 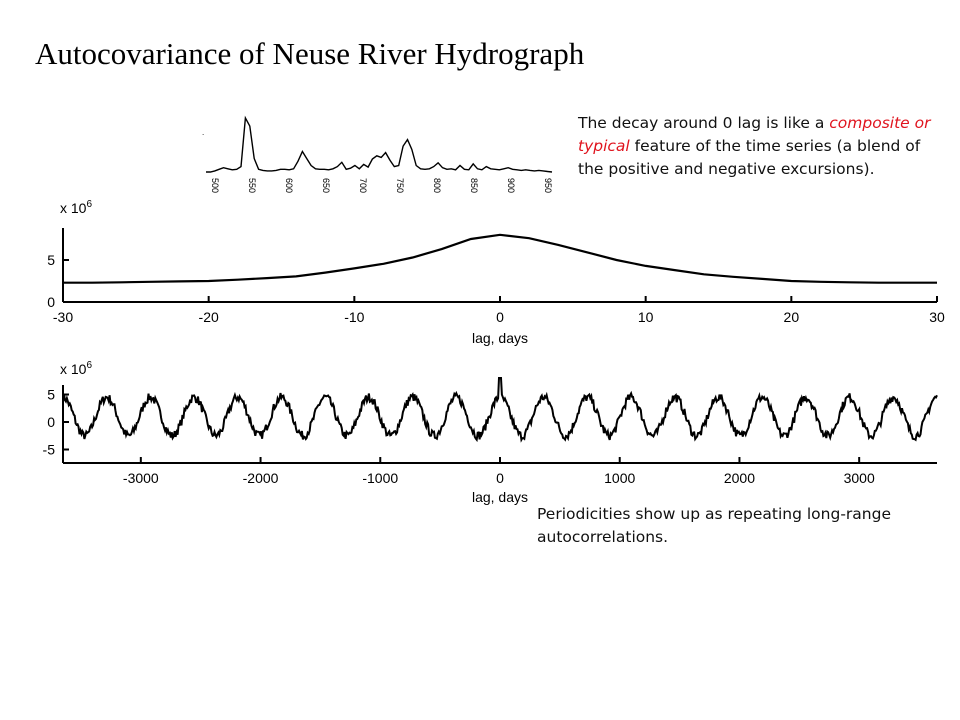 What do you see at coordinates (701, 123) in the screenshot?
I see `annotation-top-part1: The decay around 0 lag is like a` at bounding box center [701, 123].